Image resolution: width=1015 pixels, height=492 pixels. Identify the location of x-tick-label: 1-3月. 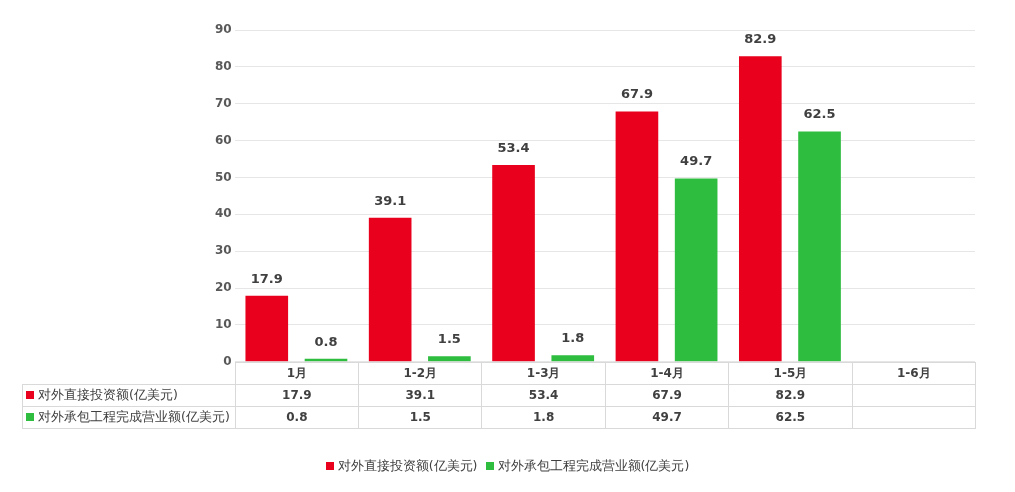
(543, 373).